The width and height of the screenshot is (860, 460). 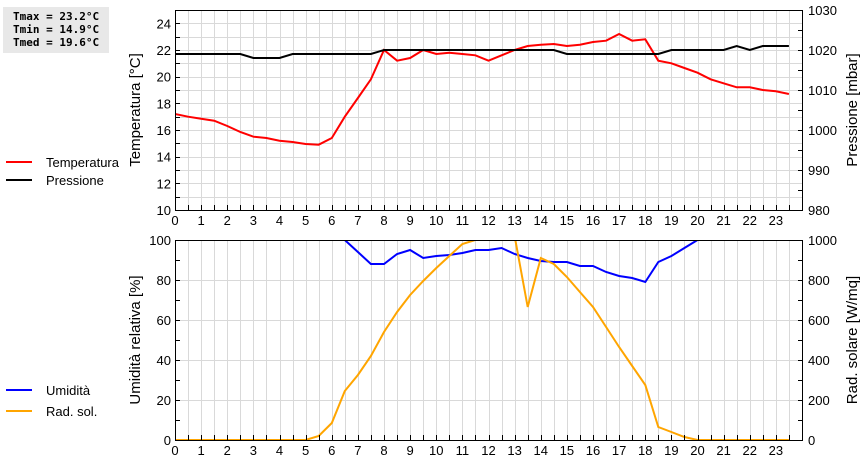 What do you see at coordinates (811, 440) in the screenshot?
I see `y2-tick-label: 0` at bounding box center [811, 440].